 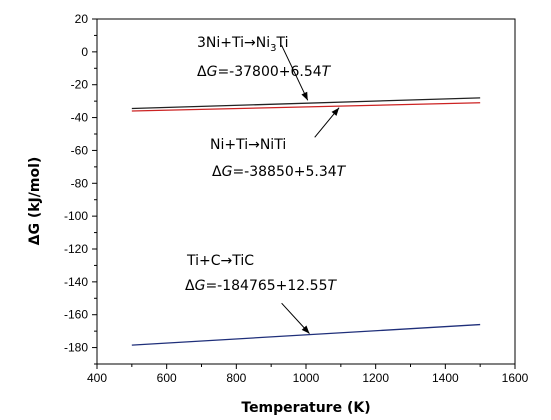 I want to click on y-axis-title: ΔG (kJ/mol), so click(x=35, y=201).